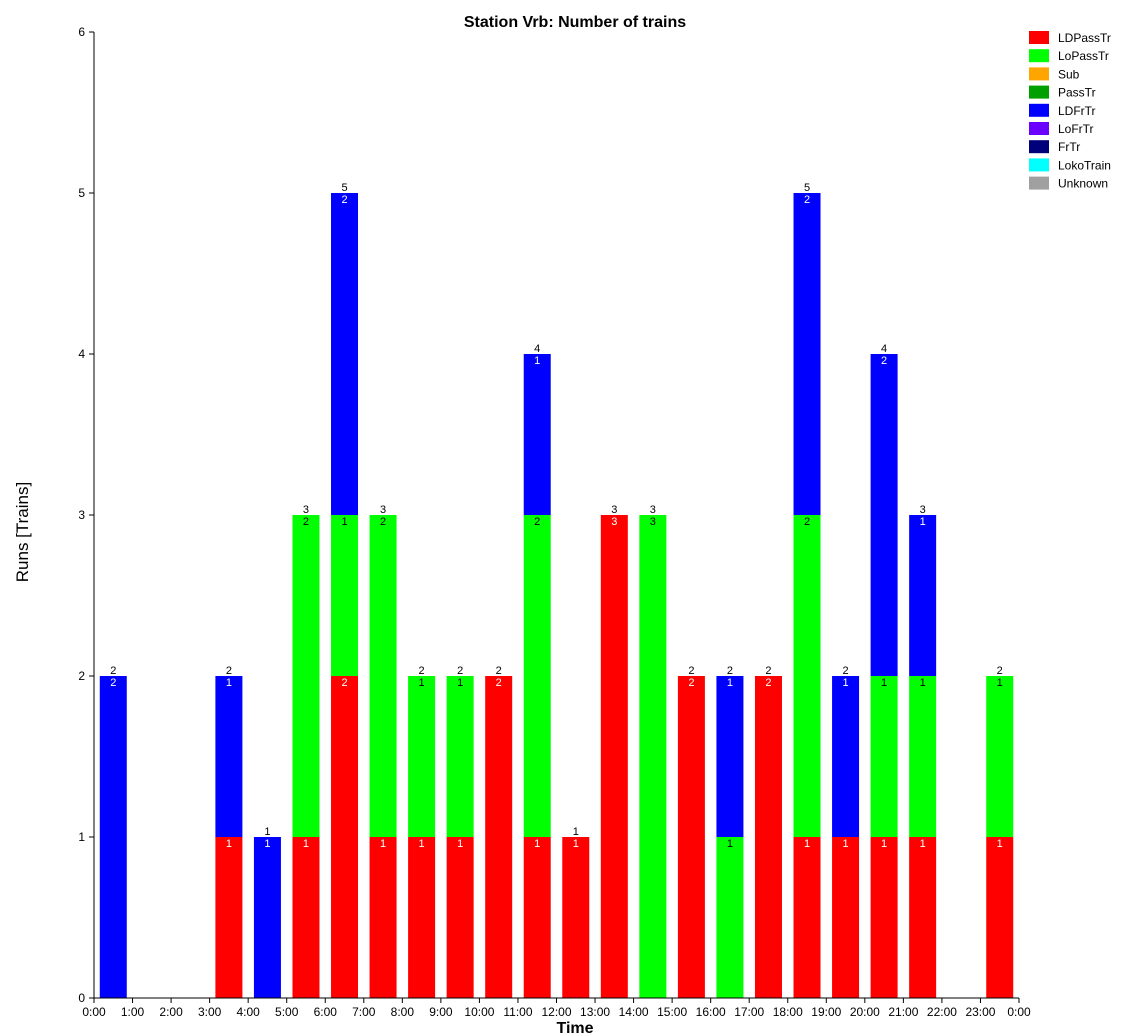  I want to click on segment-value-label: 3, so click(614, 522).